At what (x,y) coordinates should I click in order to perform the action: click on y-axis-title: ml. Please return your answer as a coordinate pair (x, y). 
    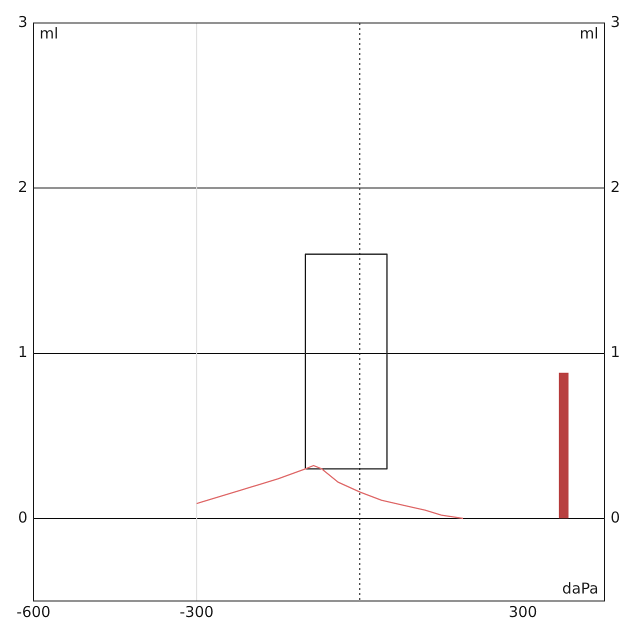
    Looking at the image, I should click on (49, 33).